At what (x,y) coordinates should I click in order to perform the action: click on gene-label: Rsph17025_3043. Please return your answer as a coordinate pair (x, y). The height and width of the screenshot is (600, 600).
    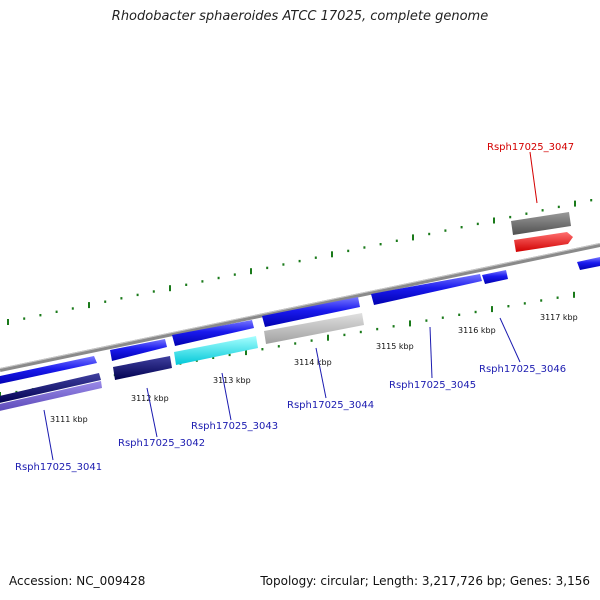
    Looking at the image, I should click on (234, 426).